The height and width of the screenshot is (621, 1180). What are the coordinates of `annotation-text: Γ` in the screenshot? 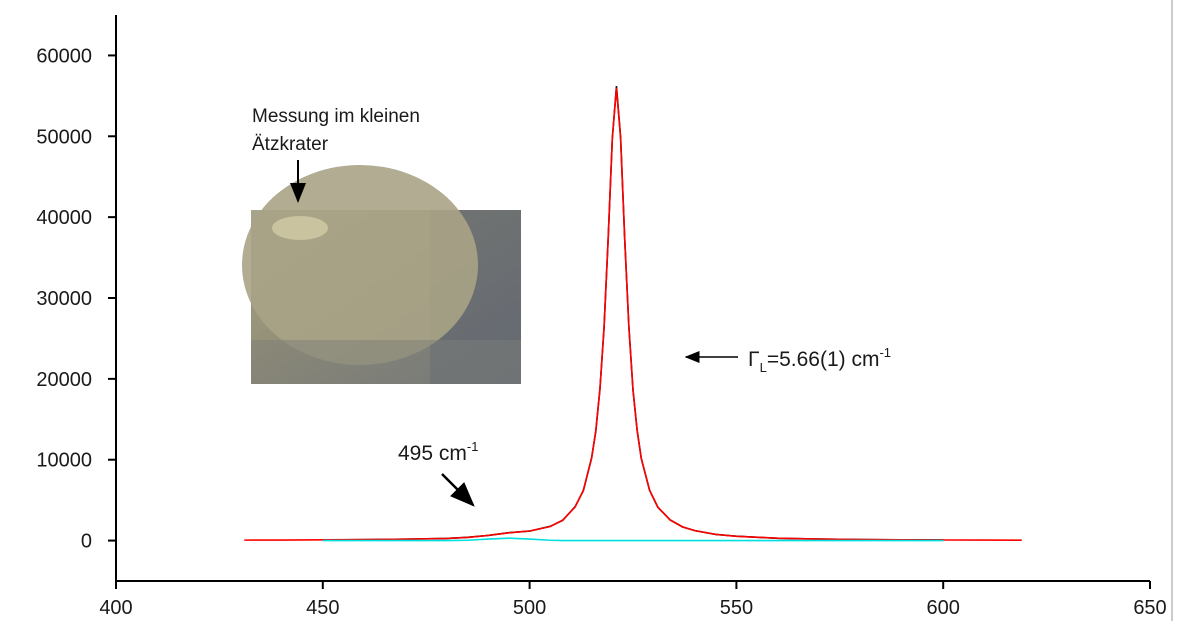 It's located at (754, 359).